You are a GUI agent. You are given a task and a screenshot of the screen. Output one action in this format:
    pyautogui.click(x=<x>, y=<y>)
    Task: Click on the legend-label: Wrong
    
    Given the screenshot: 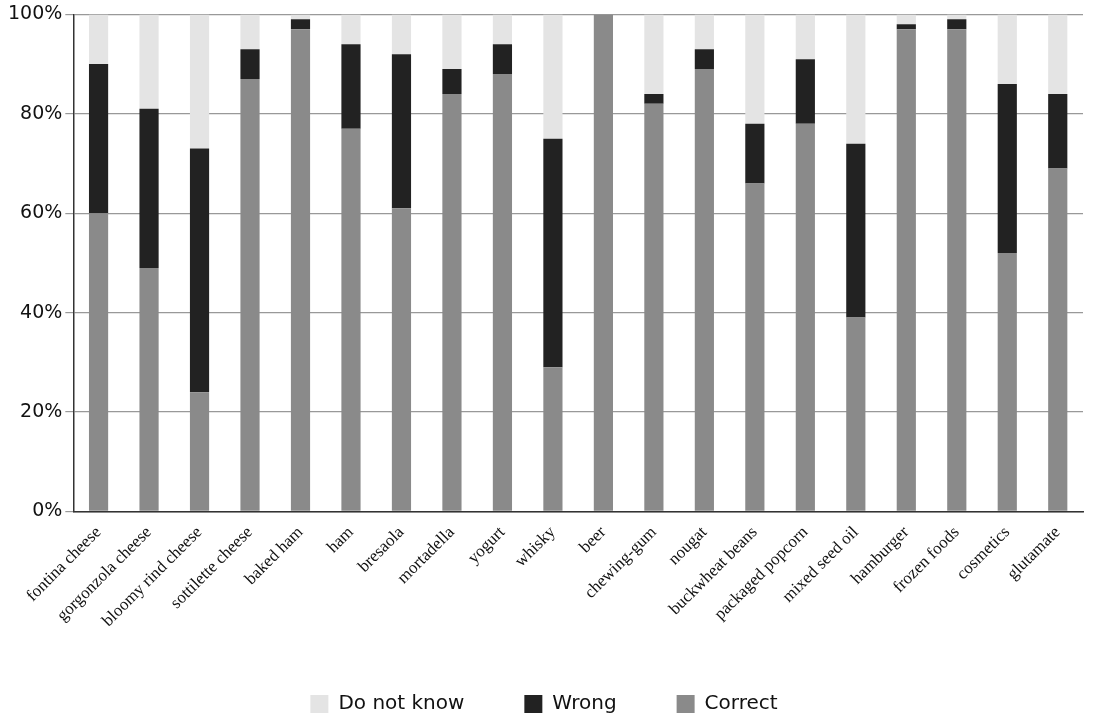 What is the action you would take?
    pyautogui.click(x=584, y=702)
    